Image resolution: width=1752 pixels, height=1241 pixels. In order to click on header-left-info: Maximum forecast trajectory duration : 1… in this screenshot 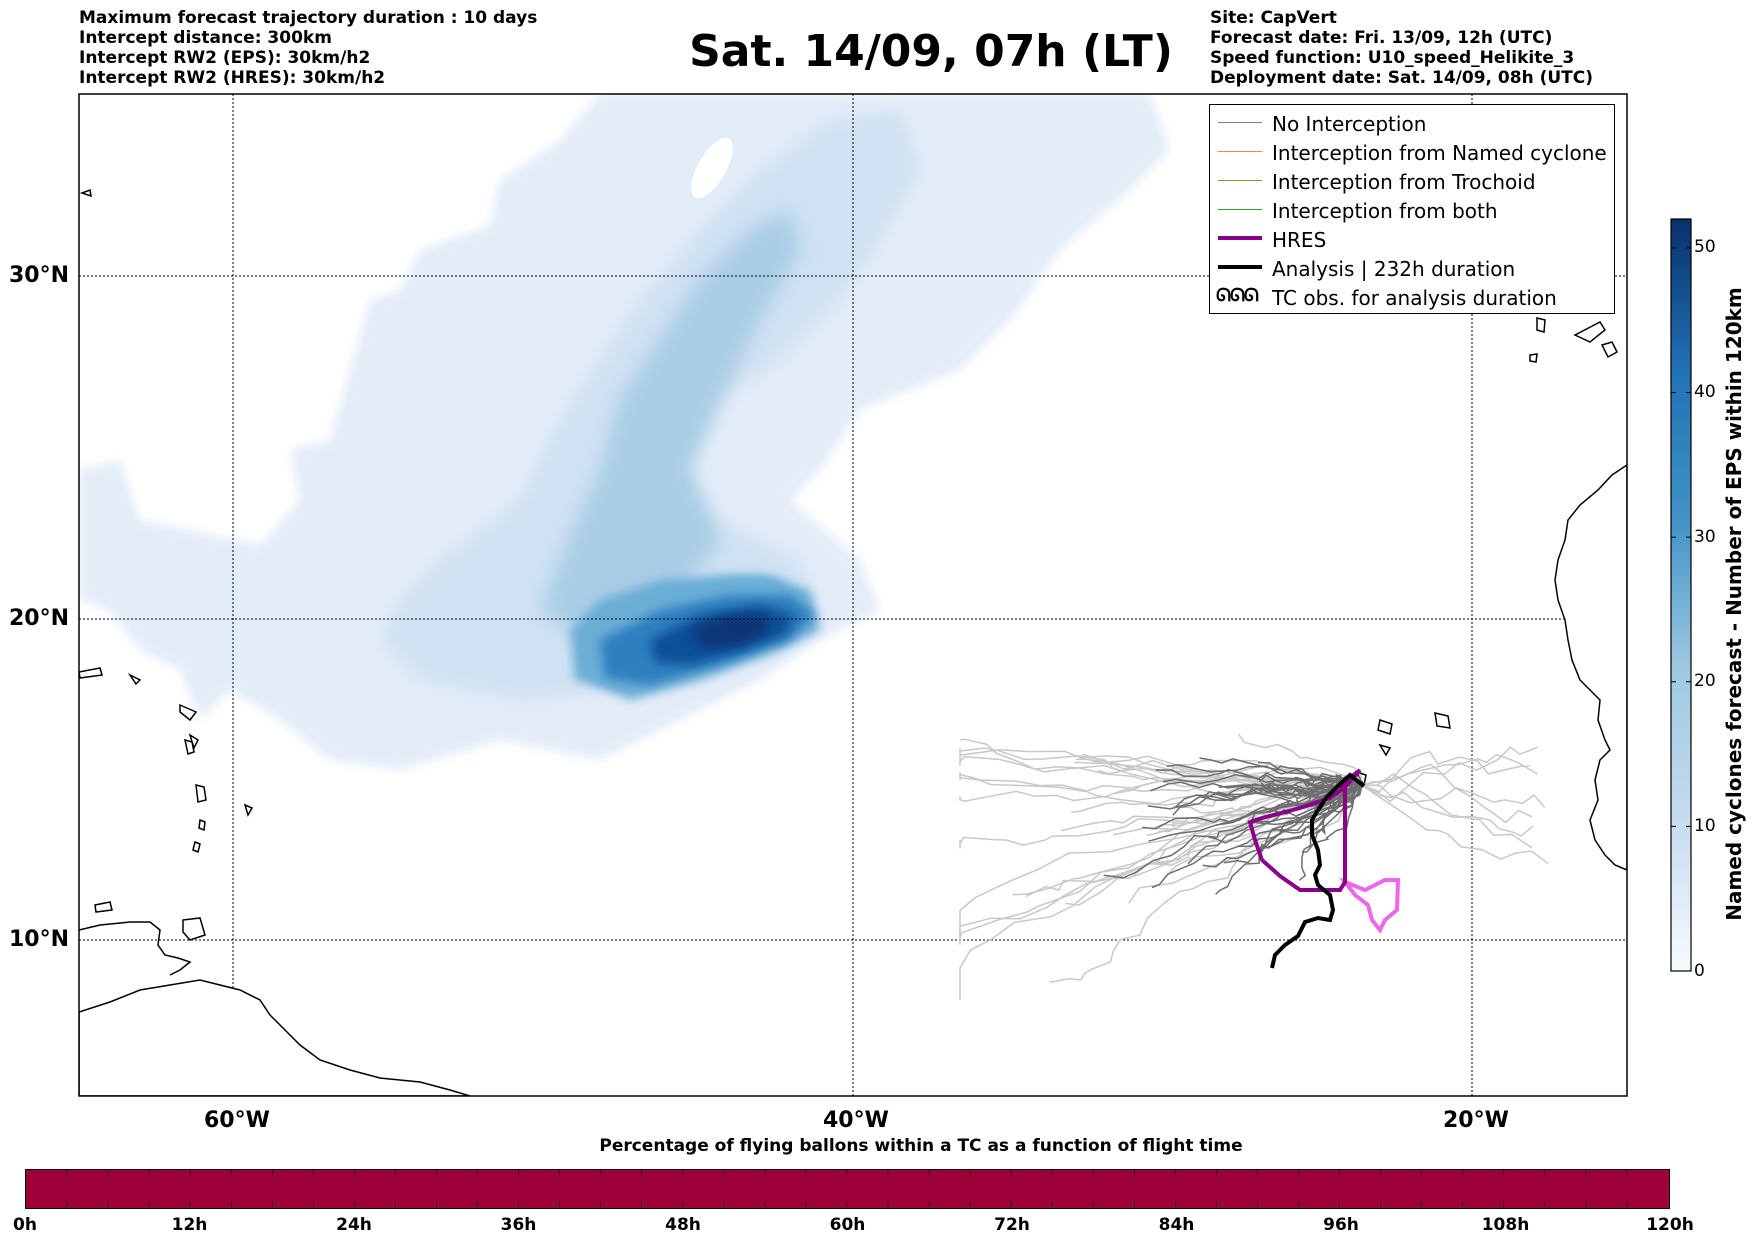, I will do `click(308, 48)`.